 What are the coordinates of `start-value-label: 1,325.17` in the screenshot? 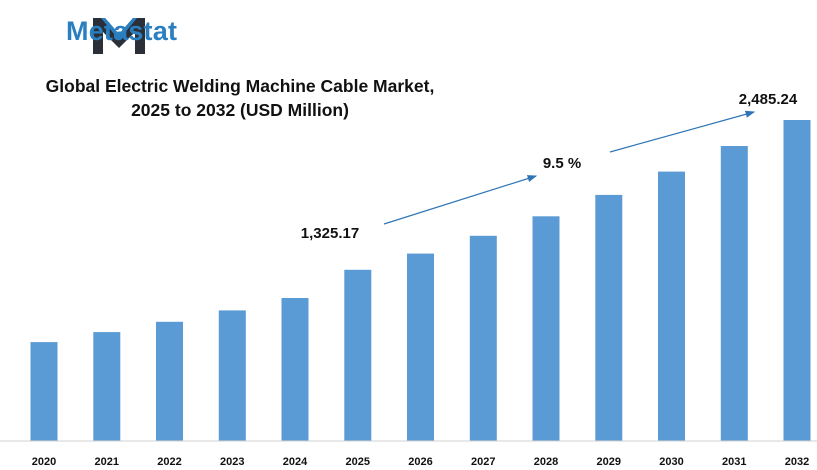 It's located at (330, 233).